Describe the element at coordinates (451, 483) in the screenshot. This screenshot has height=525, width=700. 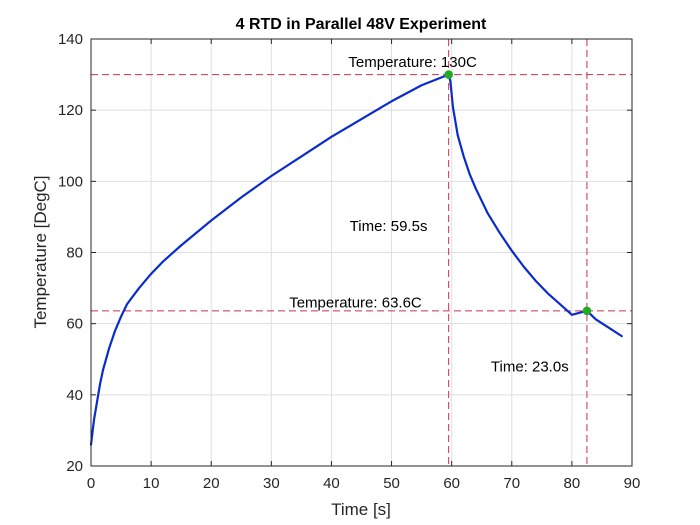
I see `x-tick-label: 60` at that location.